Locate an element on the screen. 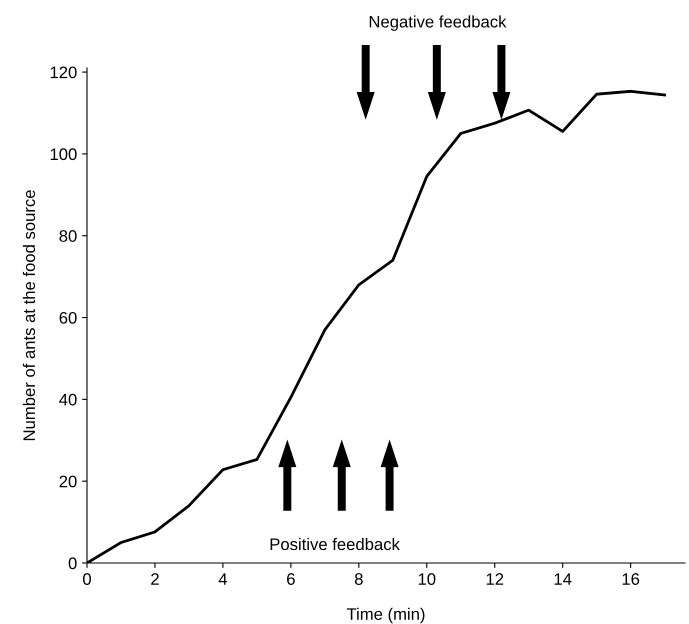 Image resolution: width=689 pixels, height=624 pixels. y-tick-label: 60 is located at coordinates (68, 318).